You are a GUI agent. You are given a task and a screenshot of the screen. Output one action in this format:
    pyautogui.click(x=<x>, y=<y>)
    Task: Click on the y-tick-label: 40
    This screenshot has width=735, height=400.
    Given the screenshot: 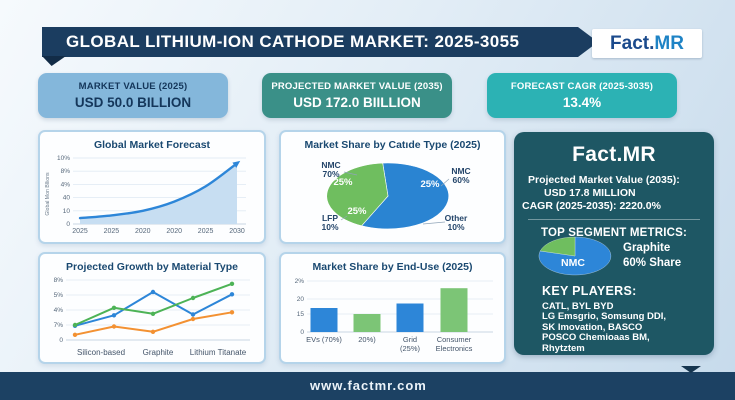 What is the action you would take?
    pyautogui.click(x=67, y=198)
    